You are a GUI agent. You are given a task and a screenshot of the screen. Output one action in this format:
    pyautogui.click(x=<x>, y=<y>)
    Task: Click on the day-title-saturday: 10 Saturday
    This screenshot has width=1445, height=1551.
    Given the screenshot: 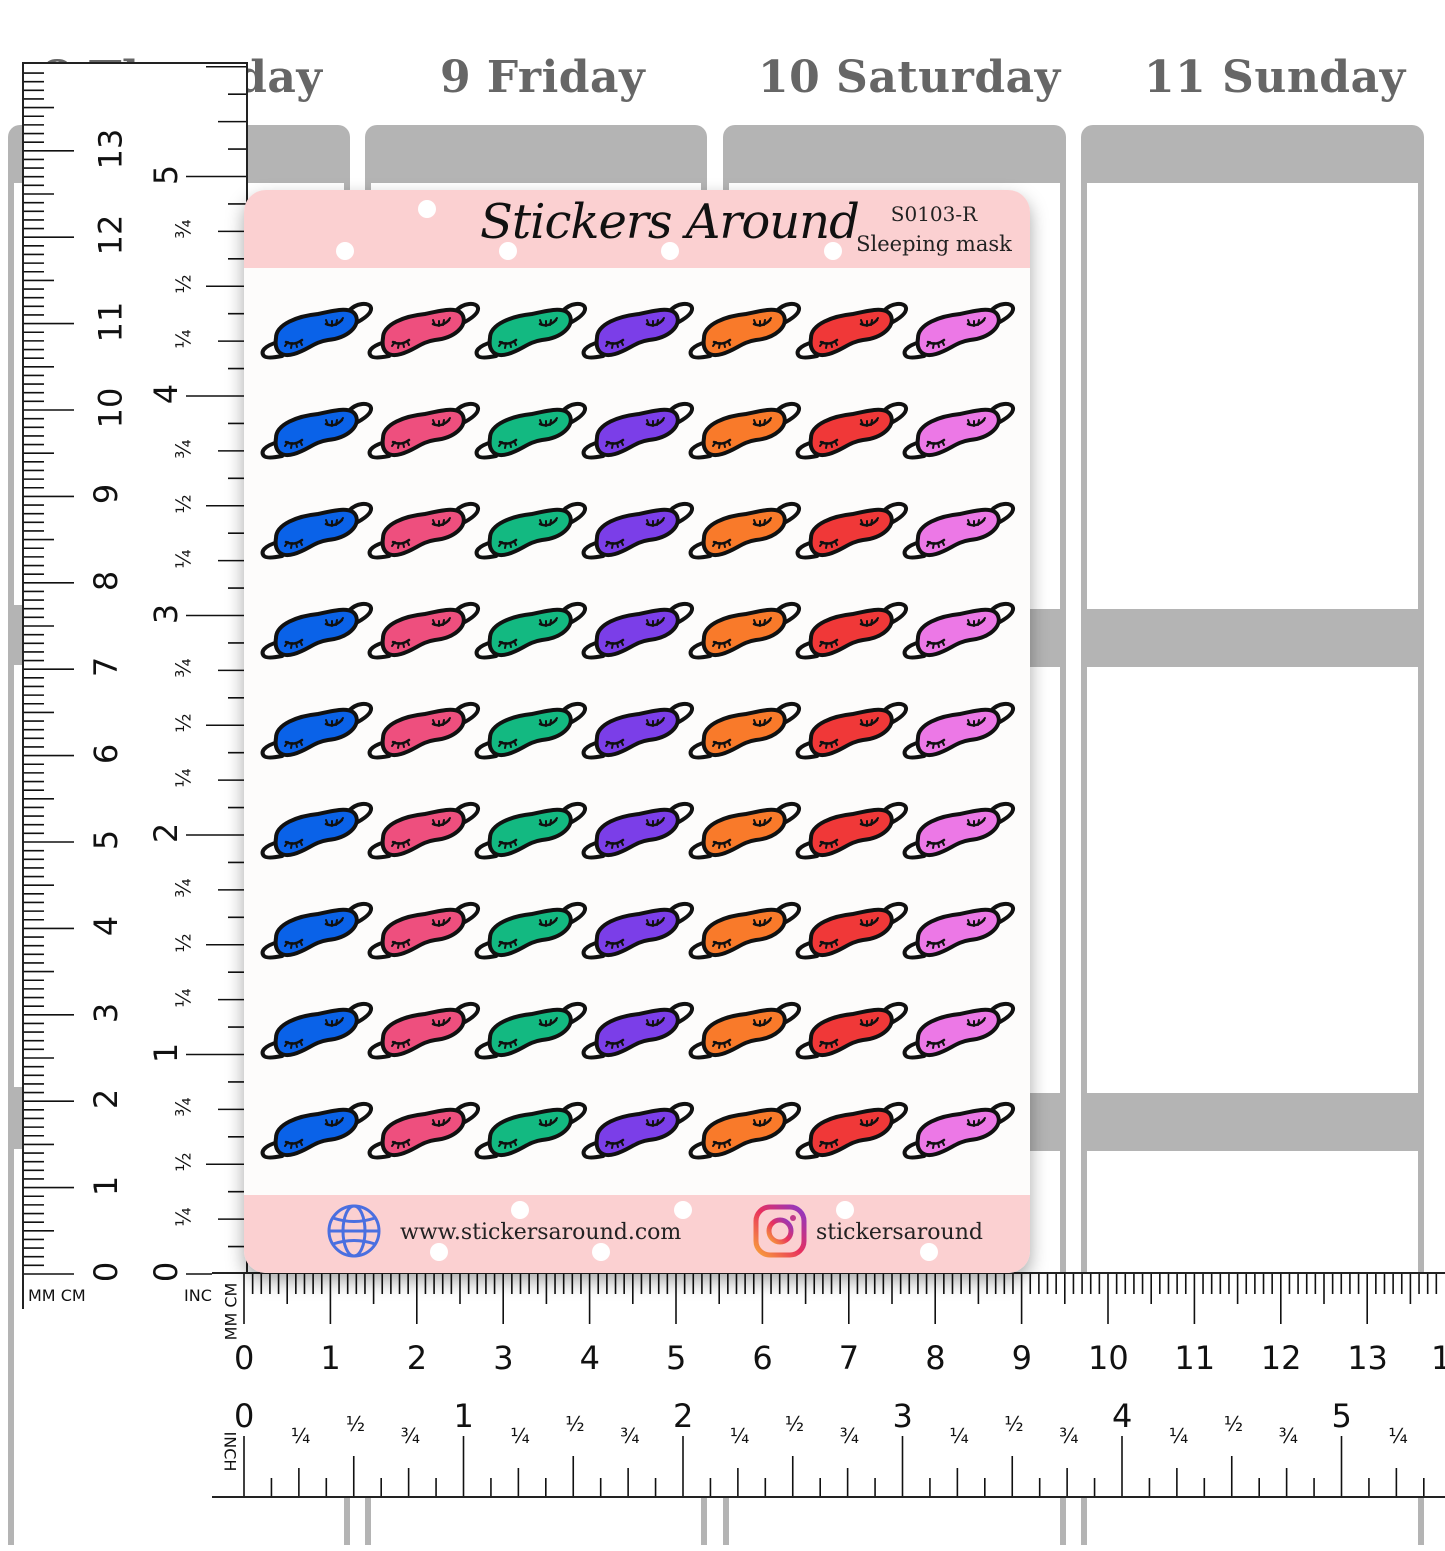 What is the action you would take?
    pyautogui.click(x=909, y=77)
    